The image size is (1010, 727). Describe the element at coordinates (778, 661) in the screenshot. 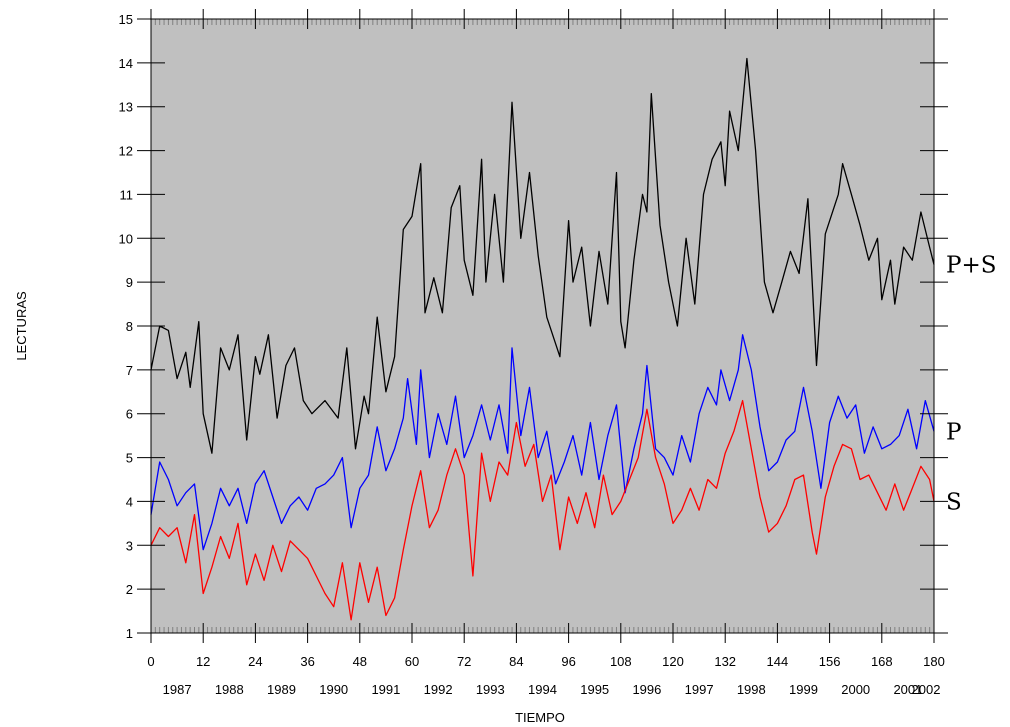

I see `x-tick-label: 144` at that location.